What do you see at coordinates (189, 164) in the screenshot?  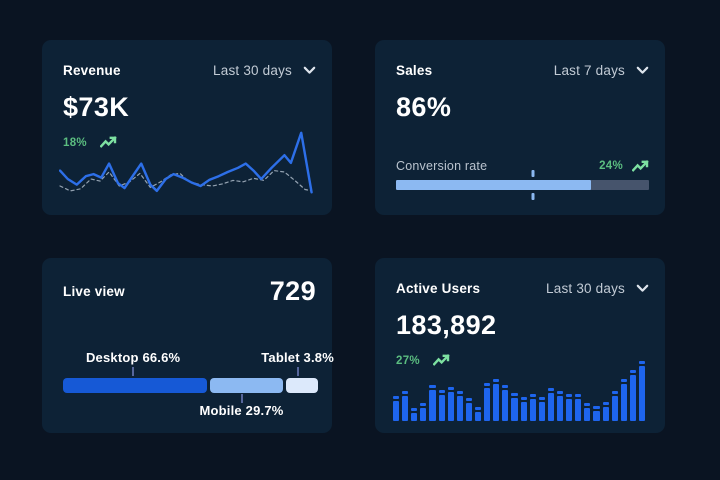 I see `revenue-line-chart` at bounding box center [189, 164].